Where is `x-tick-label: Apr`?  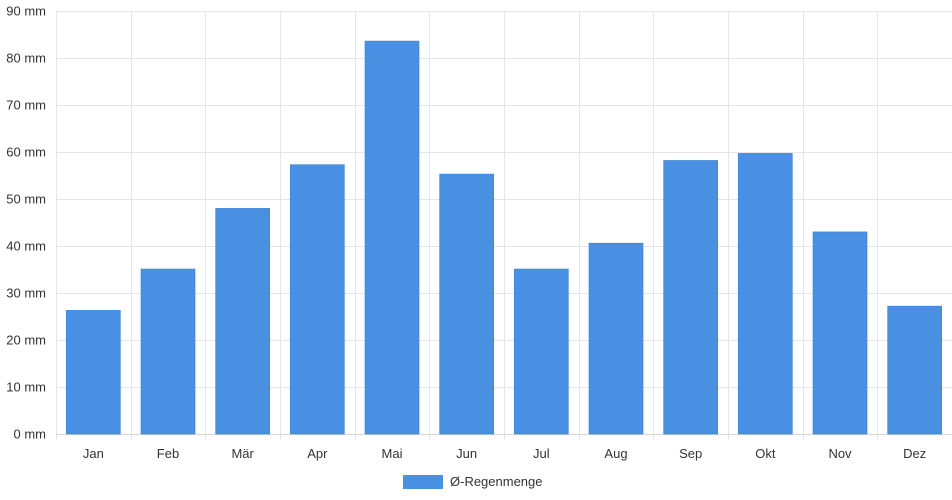
x-tick-label: Apr is located at coordinates (317, 453).